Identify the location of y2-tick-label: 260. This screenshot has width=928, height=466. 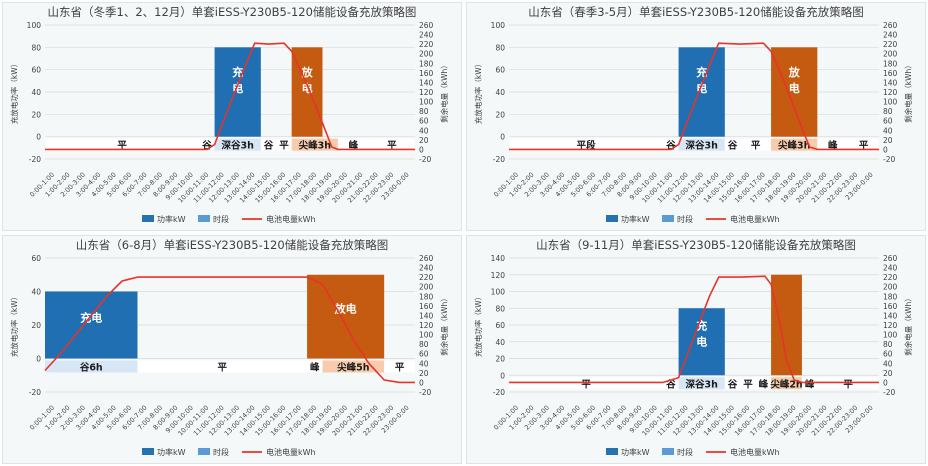
(890, 258).